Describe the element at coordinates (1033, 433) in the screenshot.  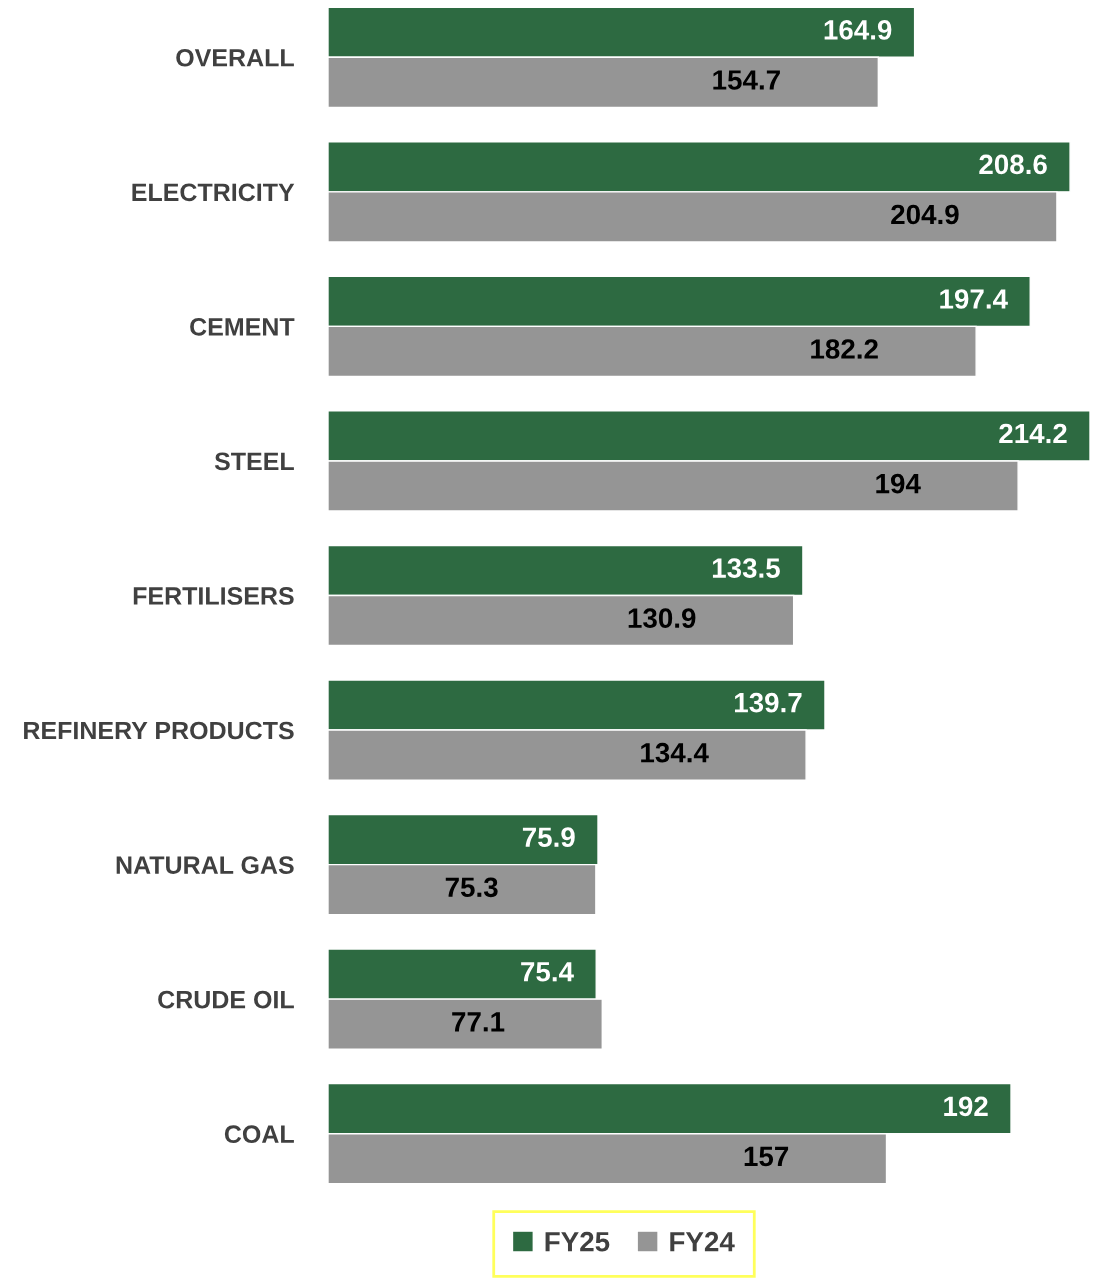
I see `data-label: 214.2` at that location.